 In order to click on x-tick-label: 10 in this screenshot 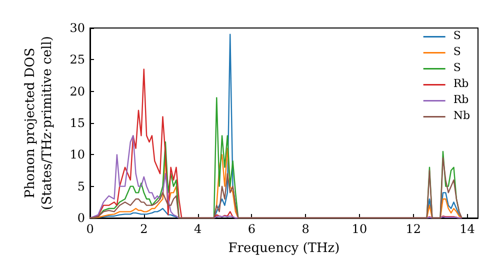, I will do `click(360, 229)`.